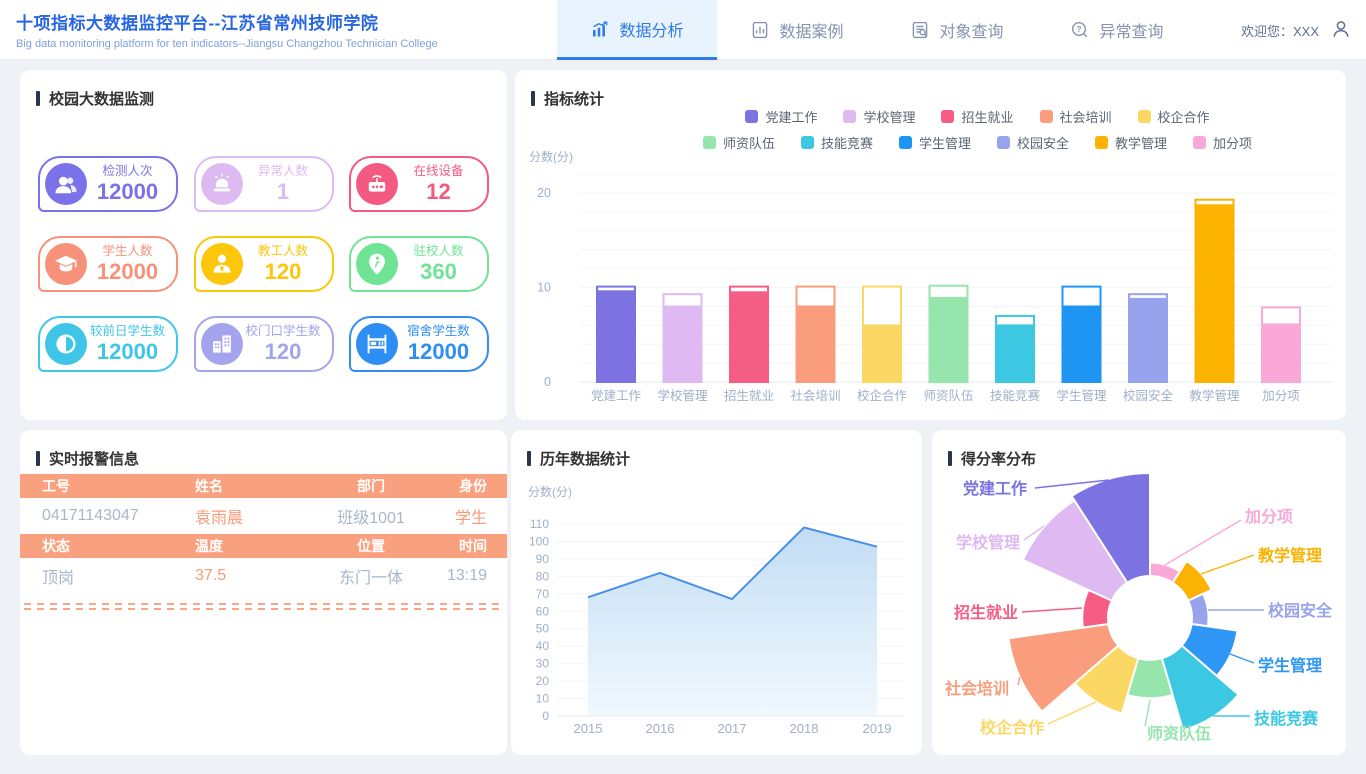 This screenshot has height=774, width=1366. I want to click on svg-text: 校园安全, so click(1148, 395).